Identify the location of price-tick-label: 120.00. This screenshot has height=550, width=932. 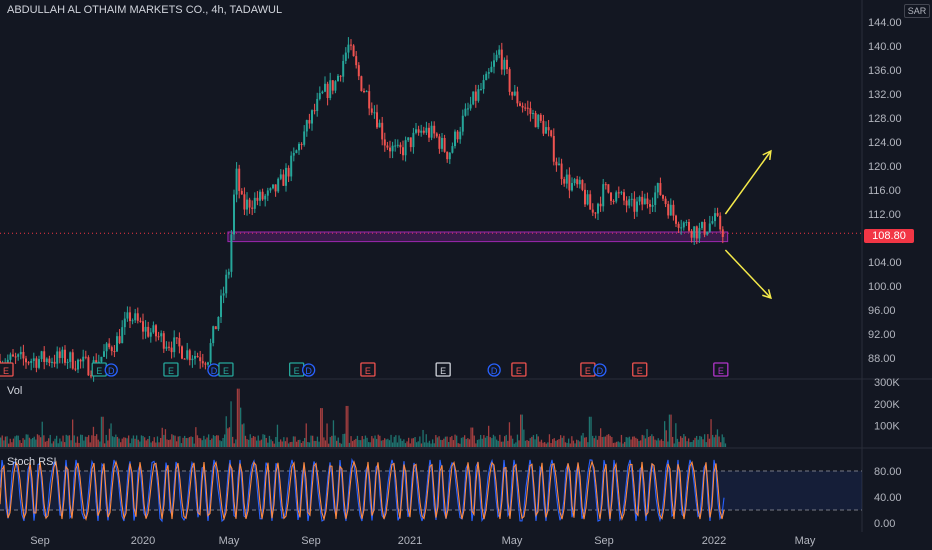
(885, 167).